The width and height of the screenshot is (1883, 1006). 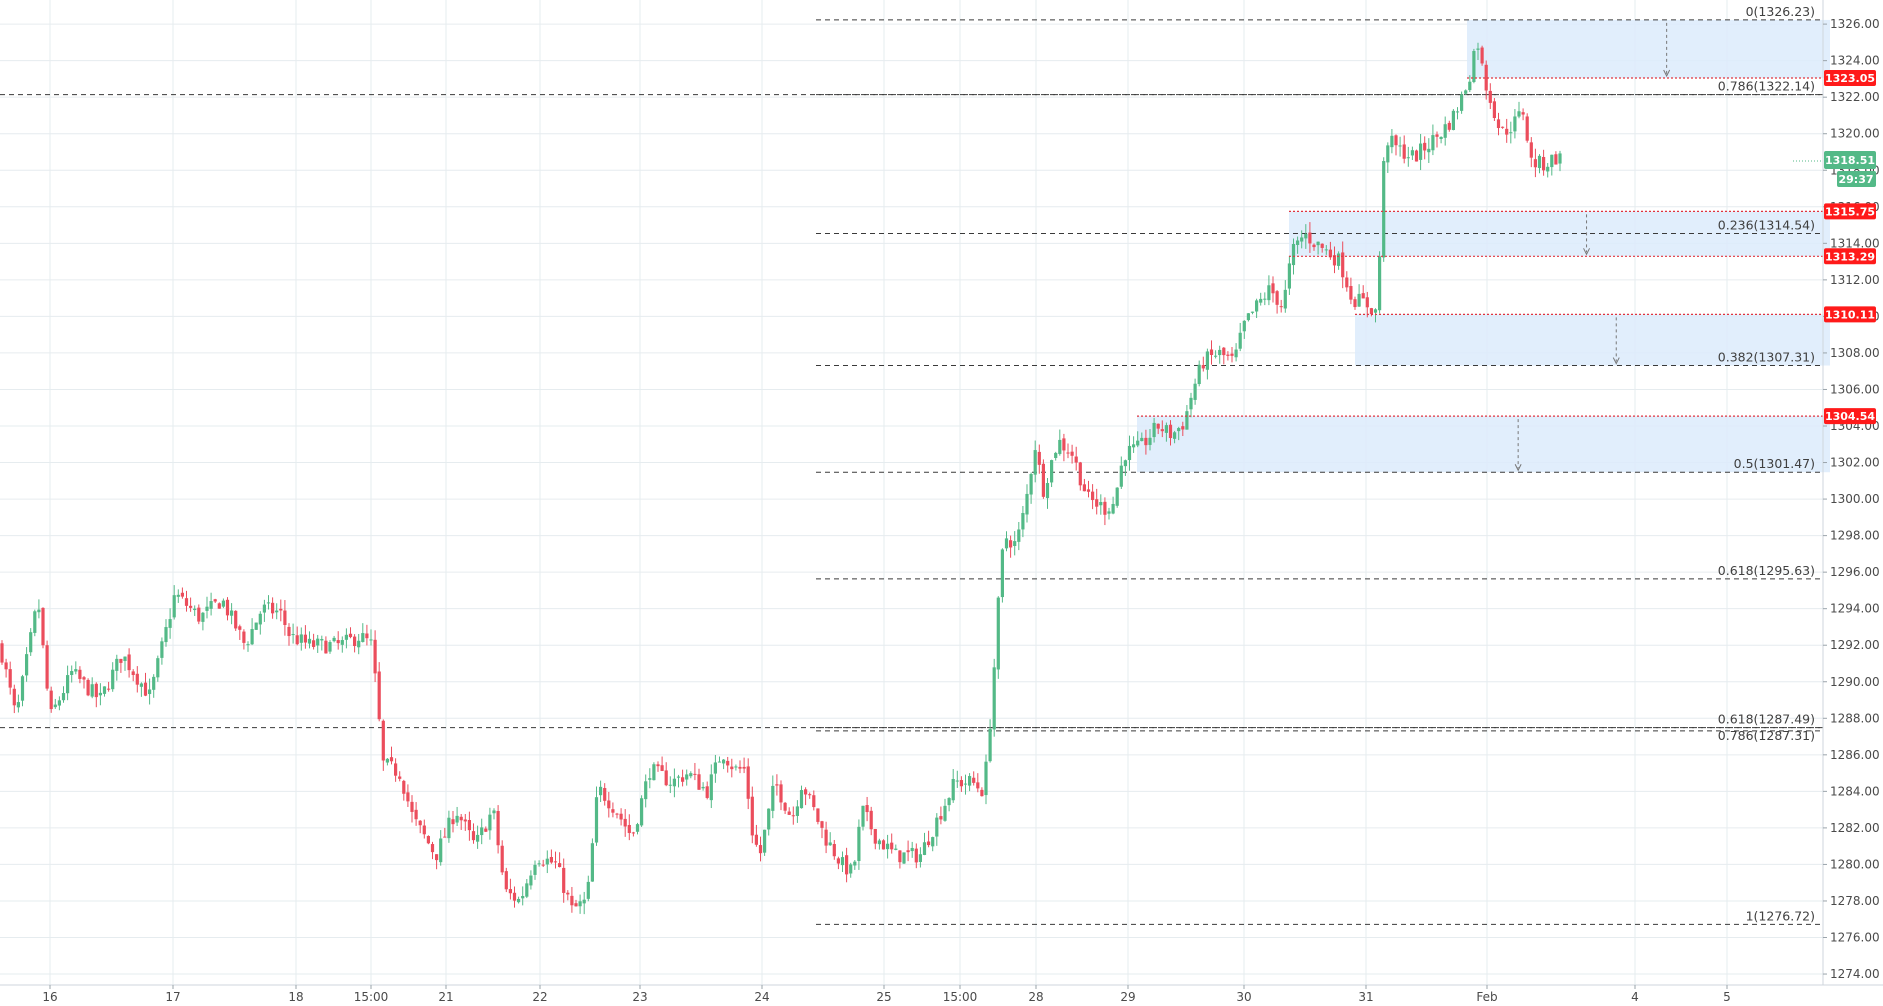 What do you see at coordinates (1365, 997) in the screenshot?
I see `x-tick-label: 31` at bounding box center [1365, 997].